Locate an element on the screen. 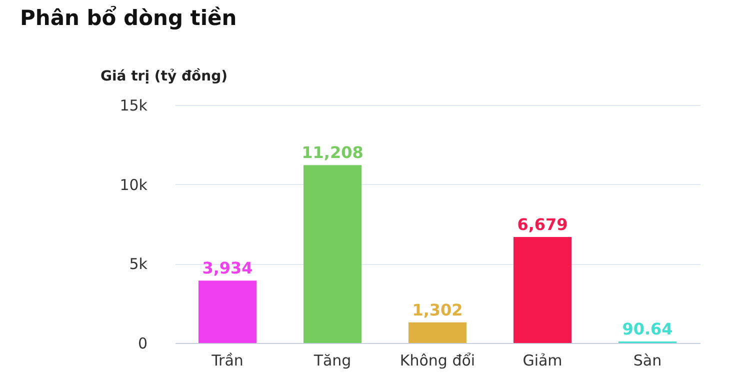  x-tick-label: Trần is located at coordinates (227, 361).